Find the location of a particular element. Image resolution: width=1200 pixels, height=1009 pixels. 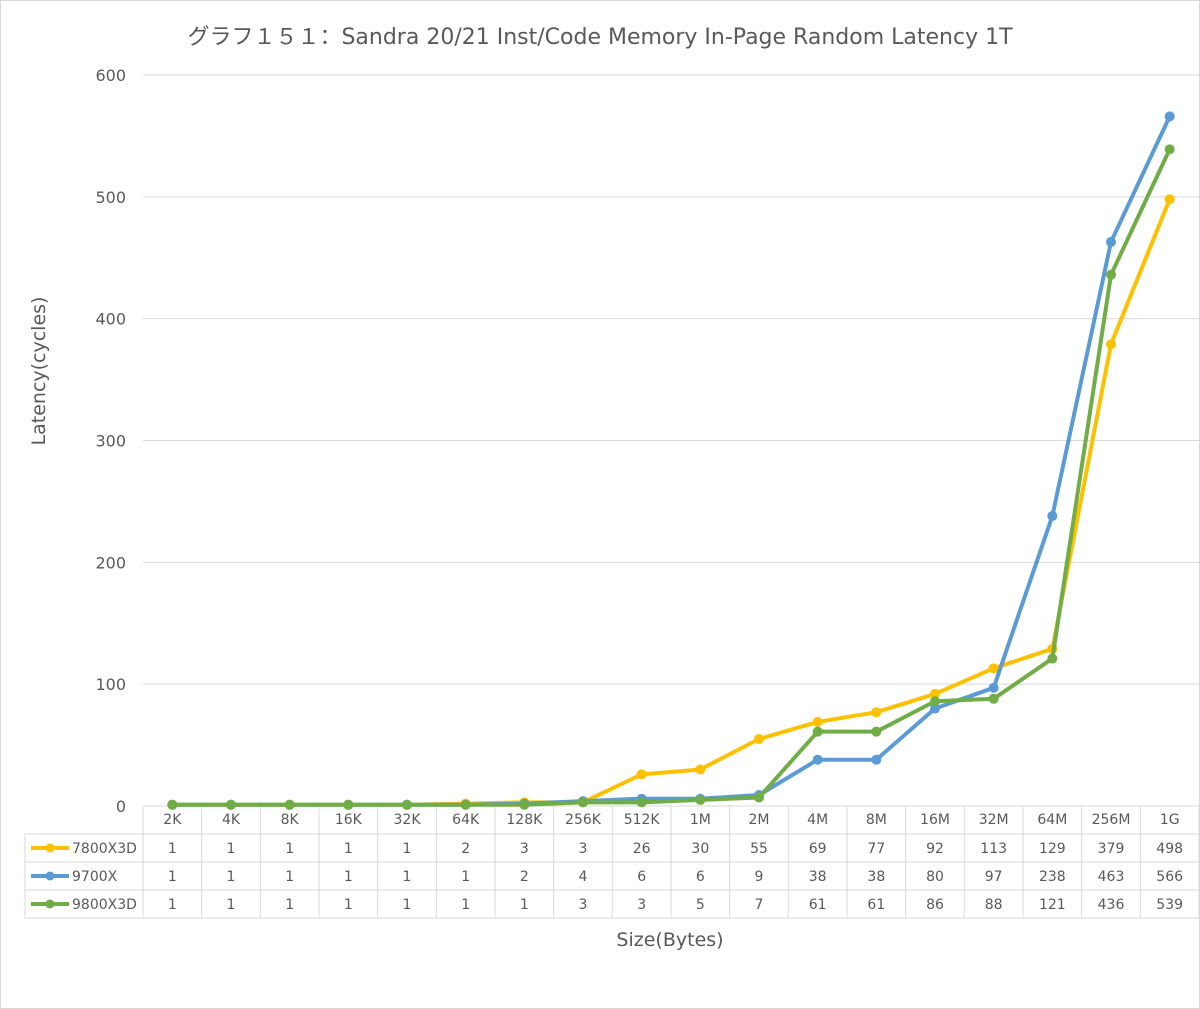

legend-label: 9700X is located at coordinates (95, 877).